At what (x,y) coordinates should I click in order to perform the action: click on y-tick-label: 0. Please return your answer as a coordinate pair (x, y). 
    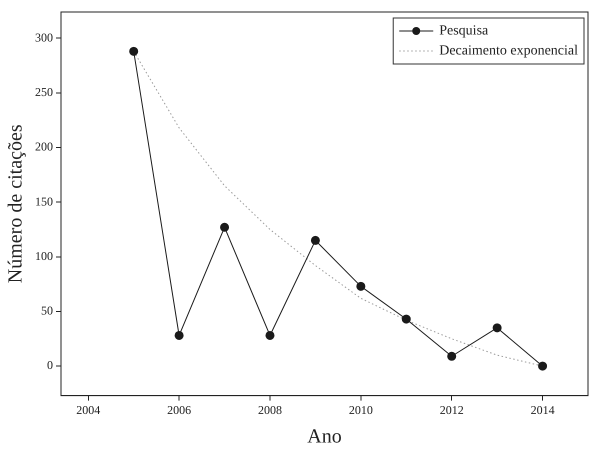
    Looking at the image, I should click on (50, 365).